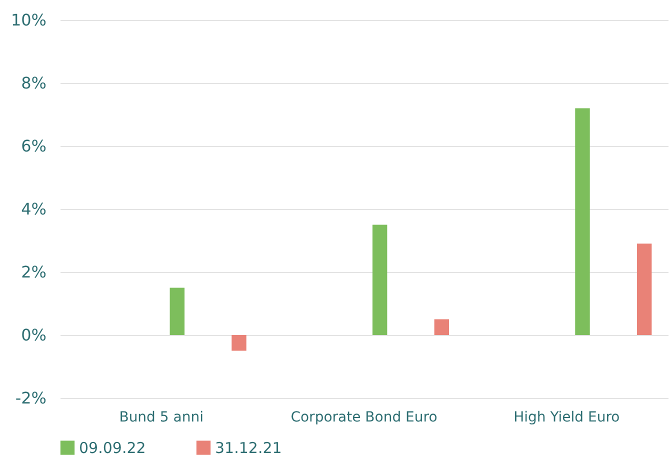  What do you see at coordinates (364, 418) in the screenshot?
I see `x-tick-label: Corporate Bond Euro` at bounding box center [364, 418].